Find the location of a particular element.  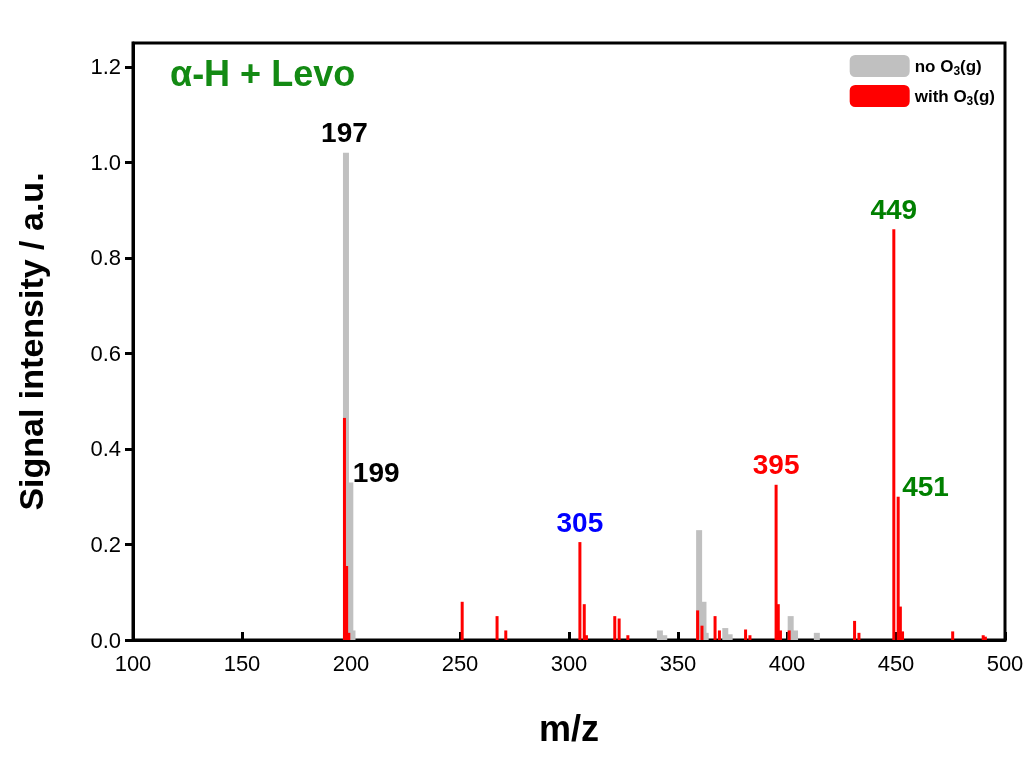

x-tick-label: 450 is located at coordinates (896, 663).